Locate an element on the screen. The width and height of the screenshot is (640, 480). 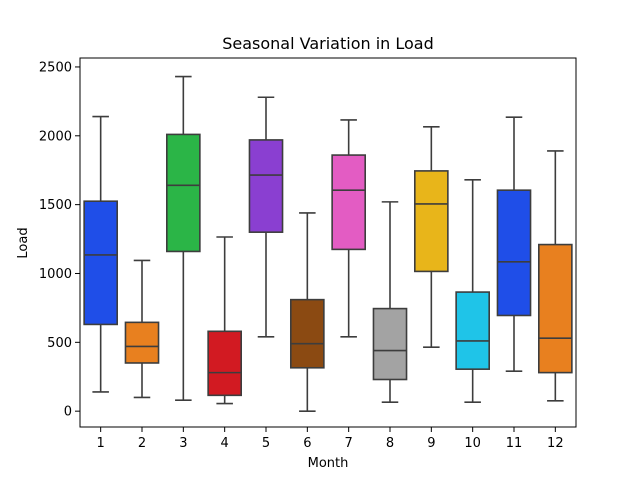
x-tick-label: 2 is located at coordinates (142, 443).